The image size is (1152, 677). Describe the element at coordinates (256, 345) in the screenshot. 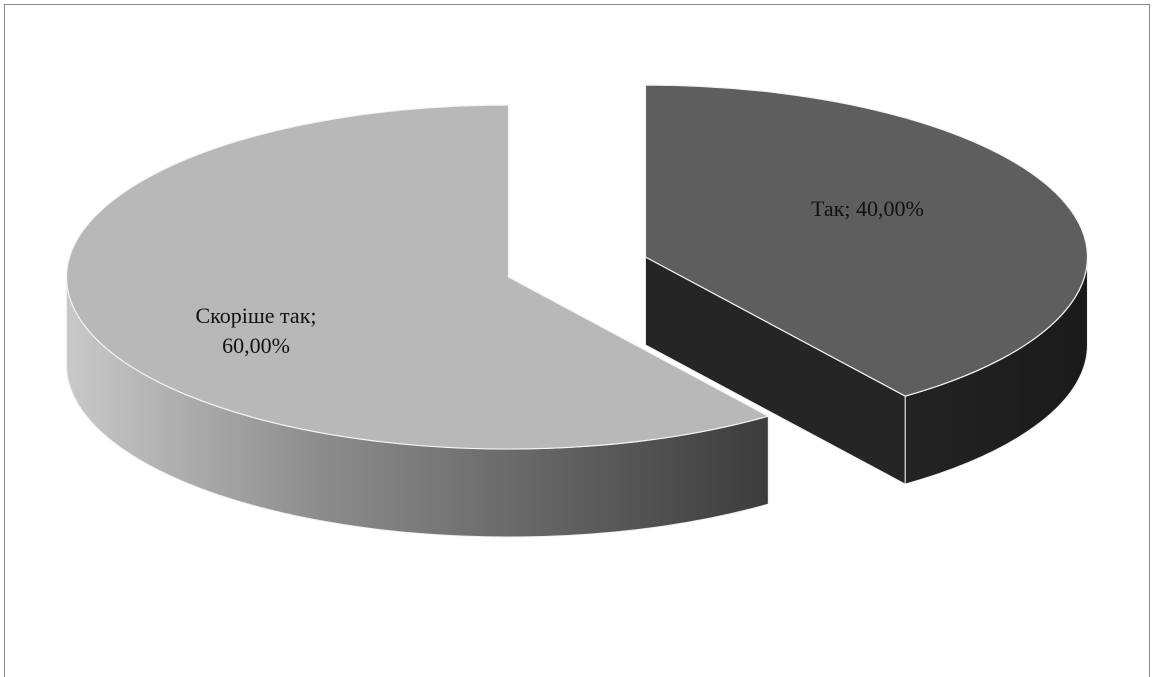

I see `slice-label-skorishe-tak-value: 60,00%` at that location.